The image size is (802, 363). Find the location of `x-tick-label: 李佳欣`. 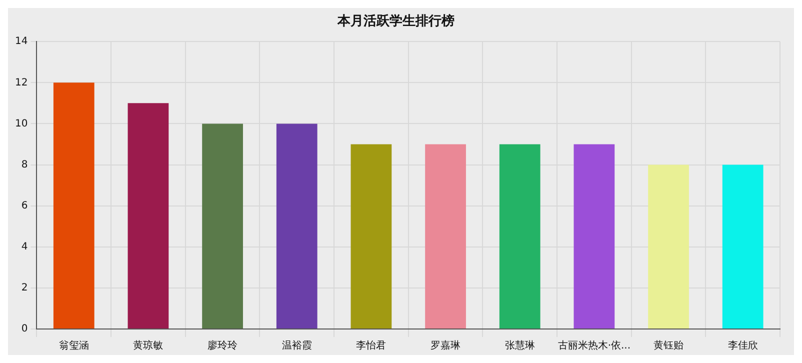

x-tick-label: 李佳欣 is located at coordinates (743, 346).